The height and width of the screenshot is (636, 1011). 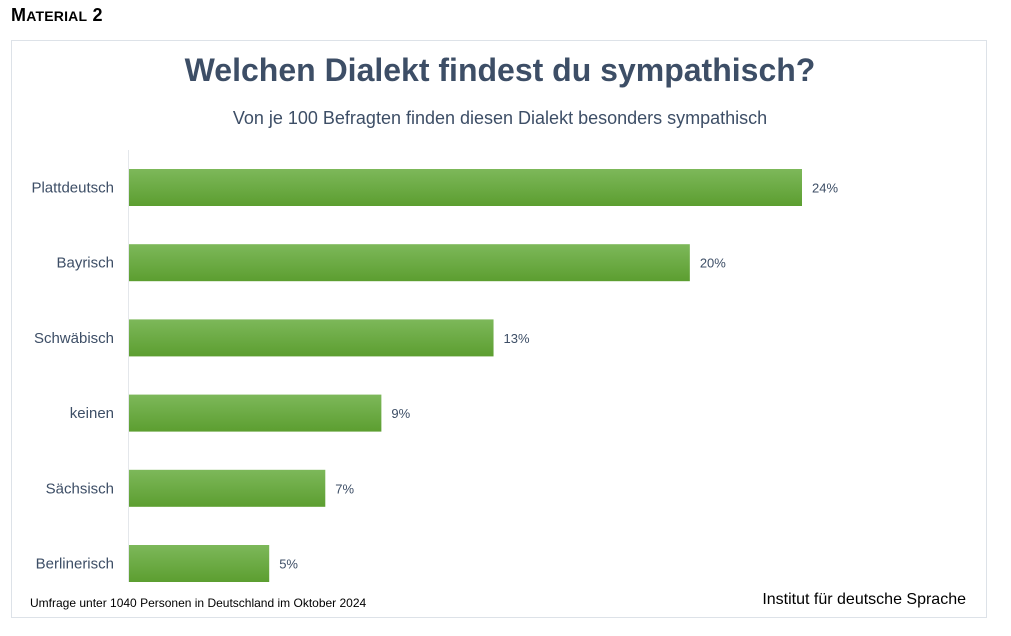 What do you see at coordinates (74, 338) in the screenshot?
I see `category-label: Schwäbisch` at bounding box center [74, 338].